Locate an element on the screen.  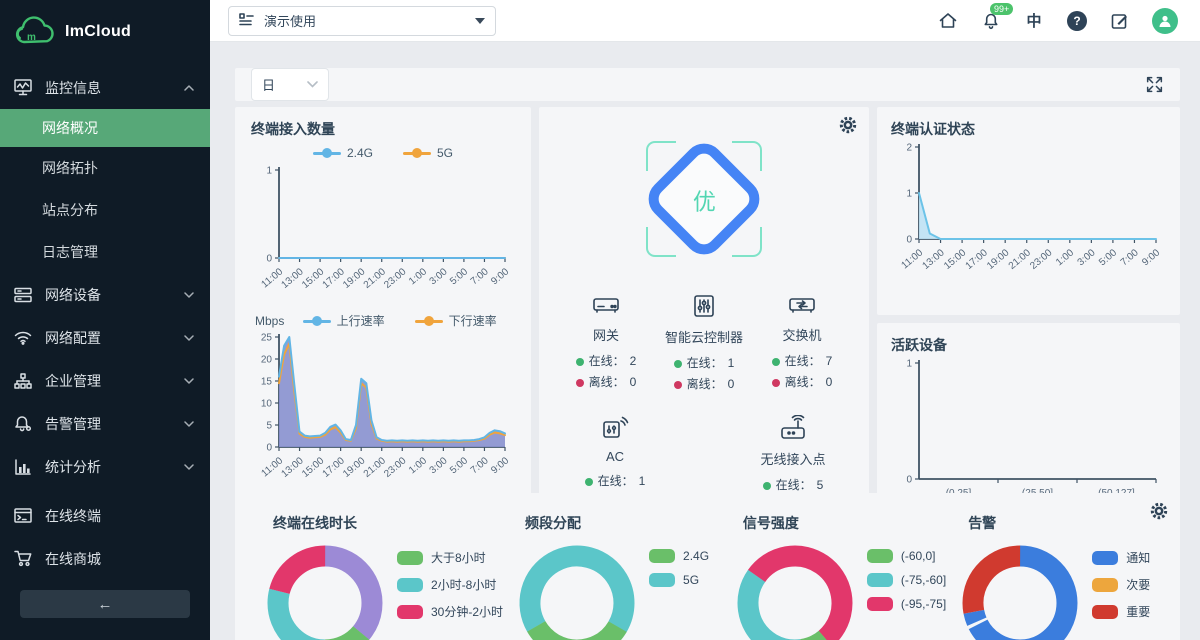
help-icon: ? is located at coordinates (1077, 21).